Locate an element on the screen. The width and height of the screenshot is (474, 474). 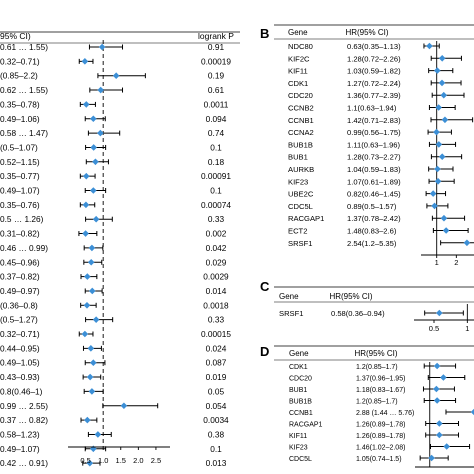
ci-label: 0.44–0.95) is located at coordinates (20, 348).